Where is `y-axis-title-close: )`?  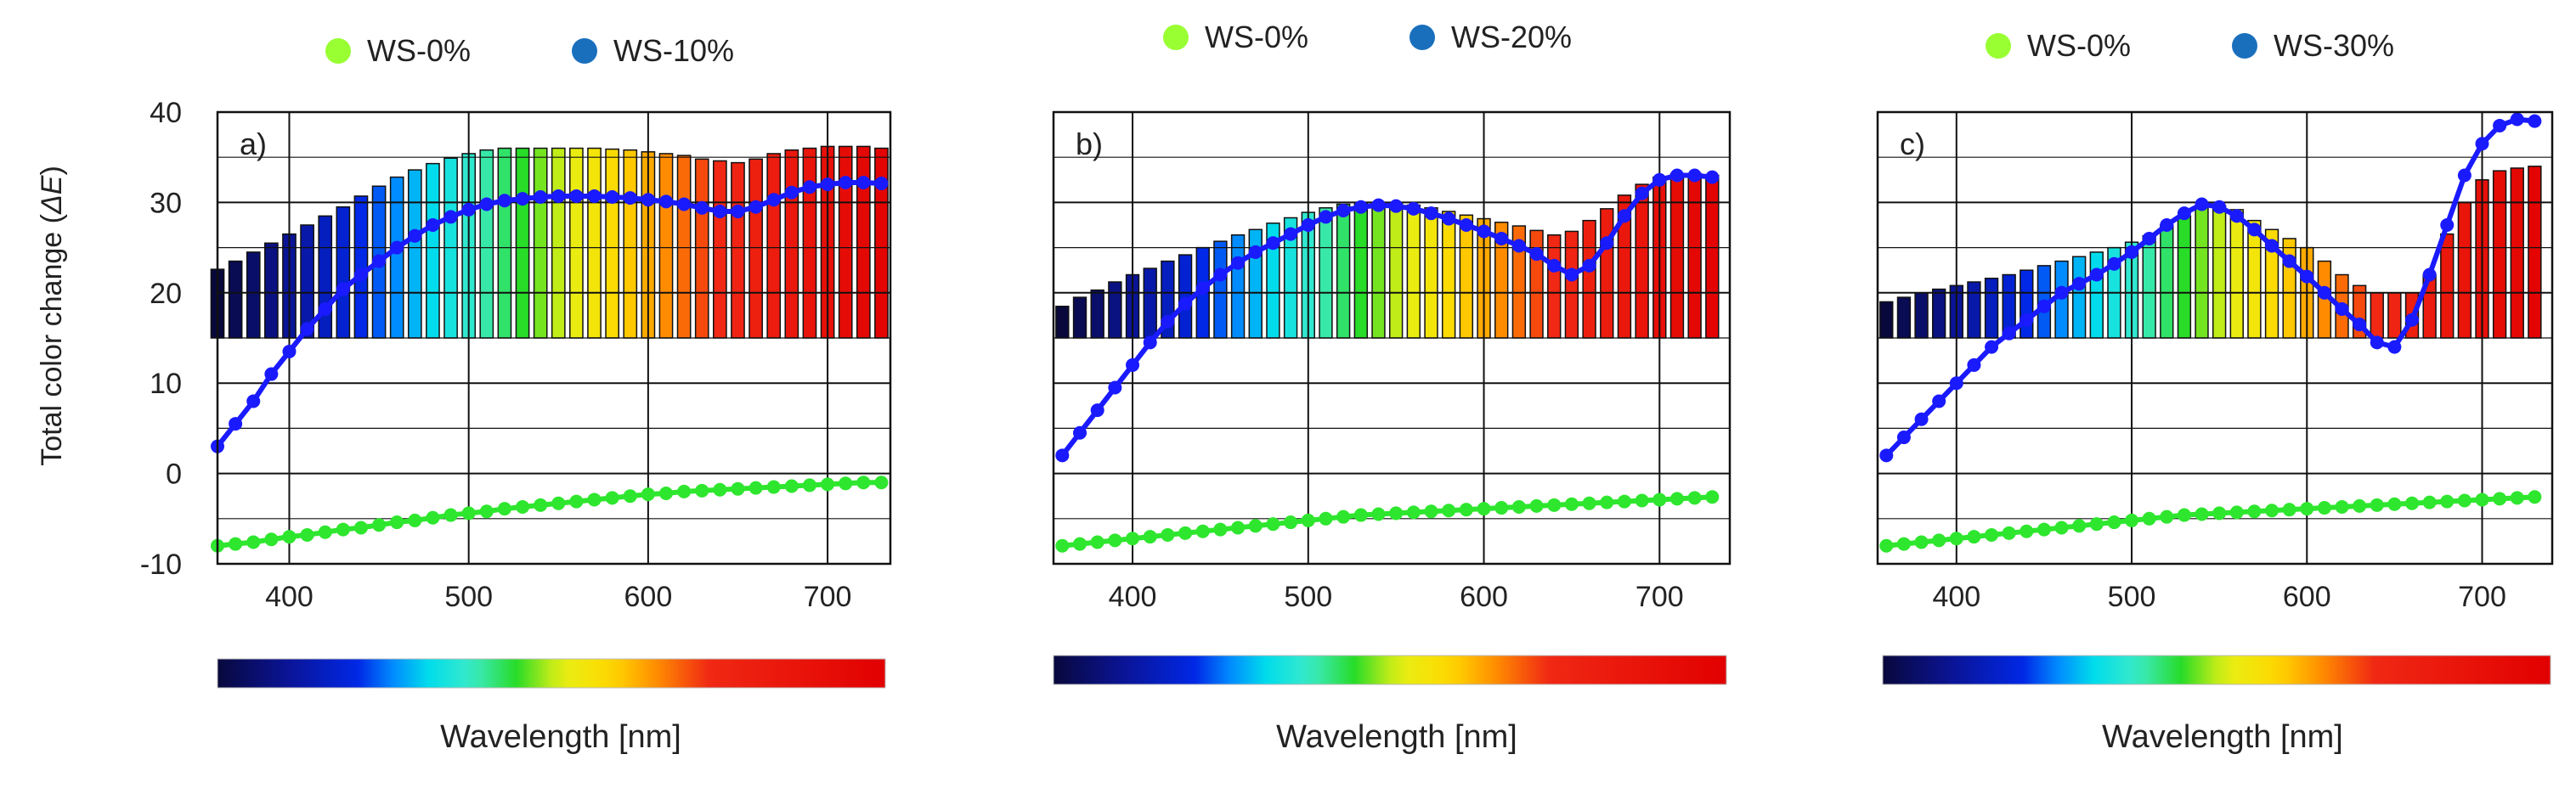 y-axis-title-close: ) is located at coordinates (52, 170).